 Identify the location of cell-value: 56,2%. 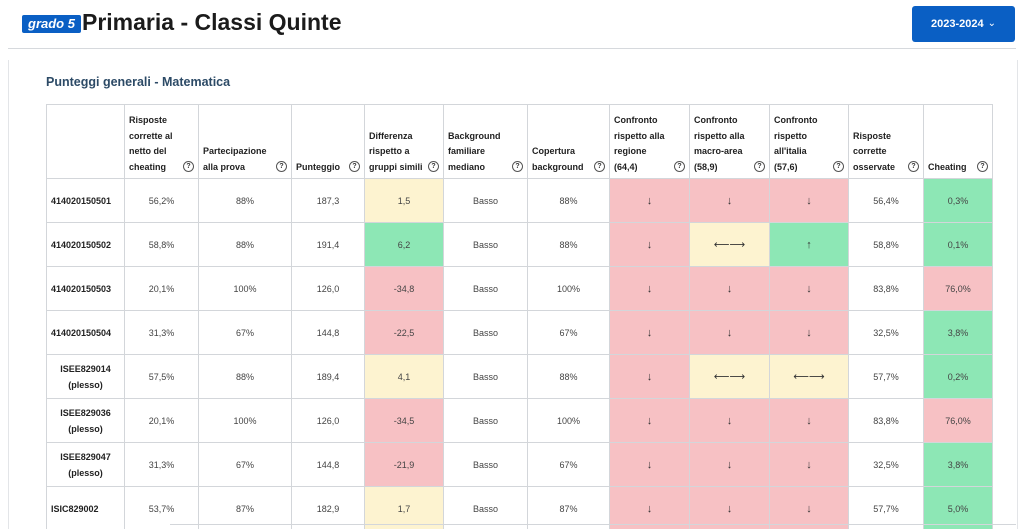
(161, 200).